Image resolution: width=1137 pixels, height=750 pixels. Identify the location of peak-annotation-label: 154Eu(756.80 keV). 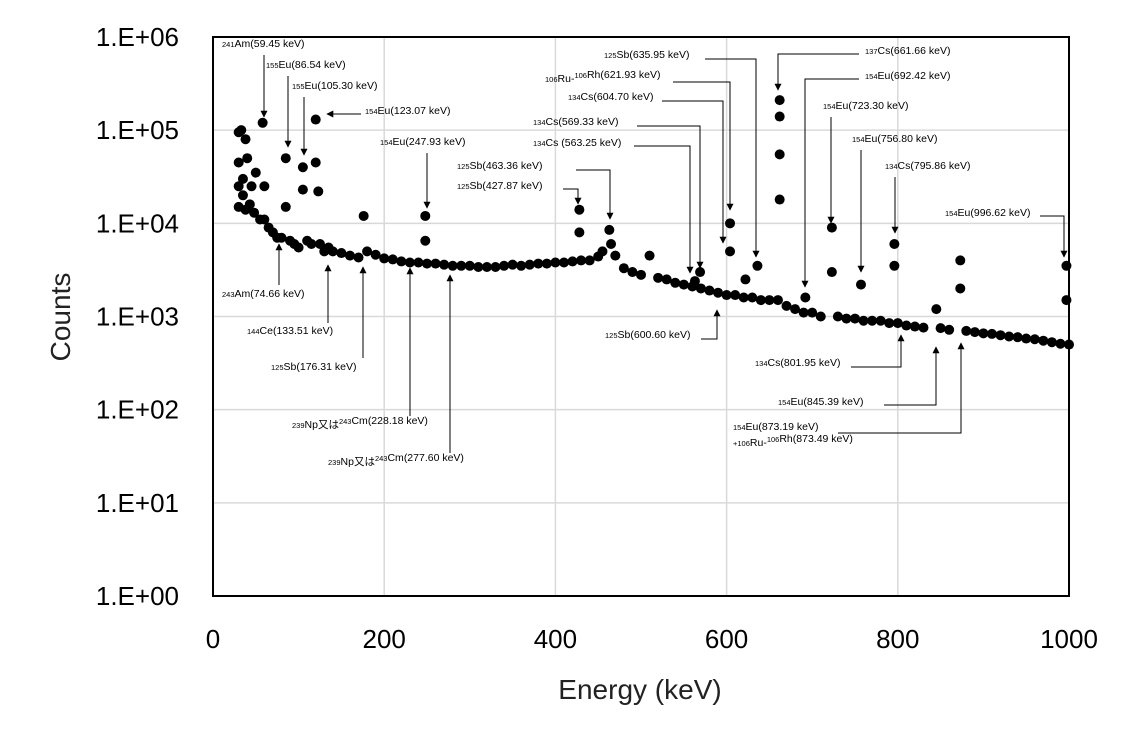
(894, 139).